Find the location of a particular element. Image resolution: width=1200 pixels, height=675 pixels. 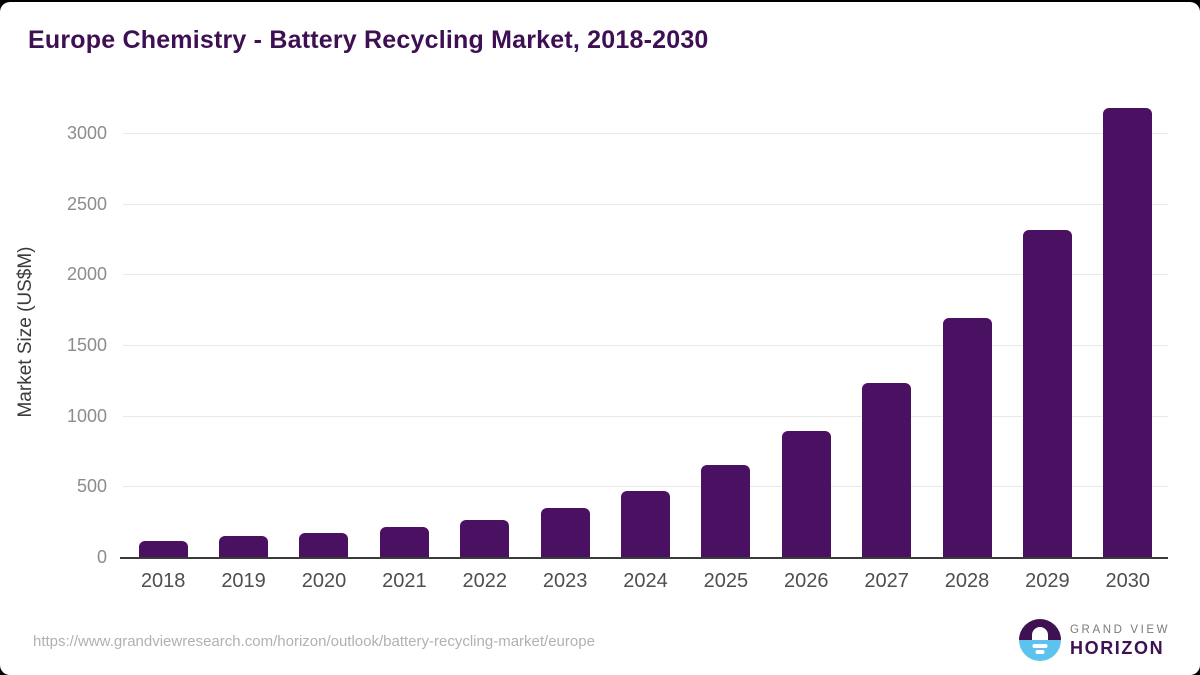

brand-logo: GRAND VIEW HORIZON is located at coordinates (1094, 640).